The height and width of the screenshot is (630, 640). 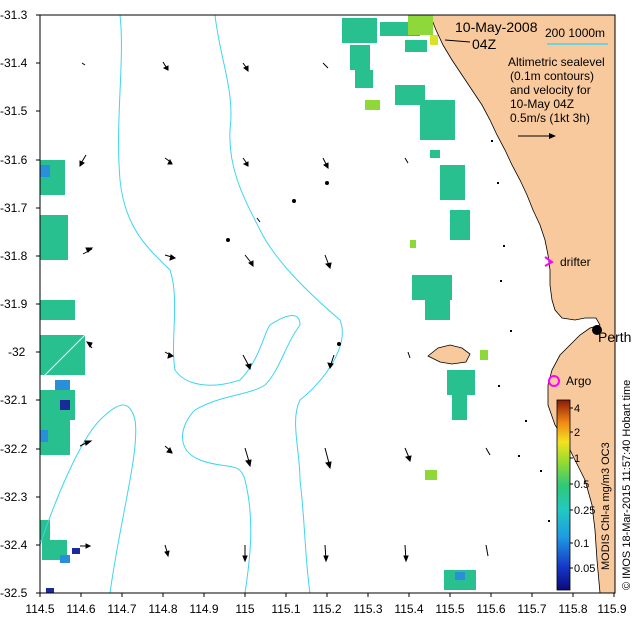 What do you see at coordinates (577, 409) in the screenshot?
I see `colorbar-tick-label: 4` at bounding box center [577, 409].